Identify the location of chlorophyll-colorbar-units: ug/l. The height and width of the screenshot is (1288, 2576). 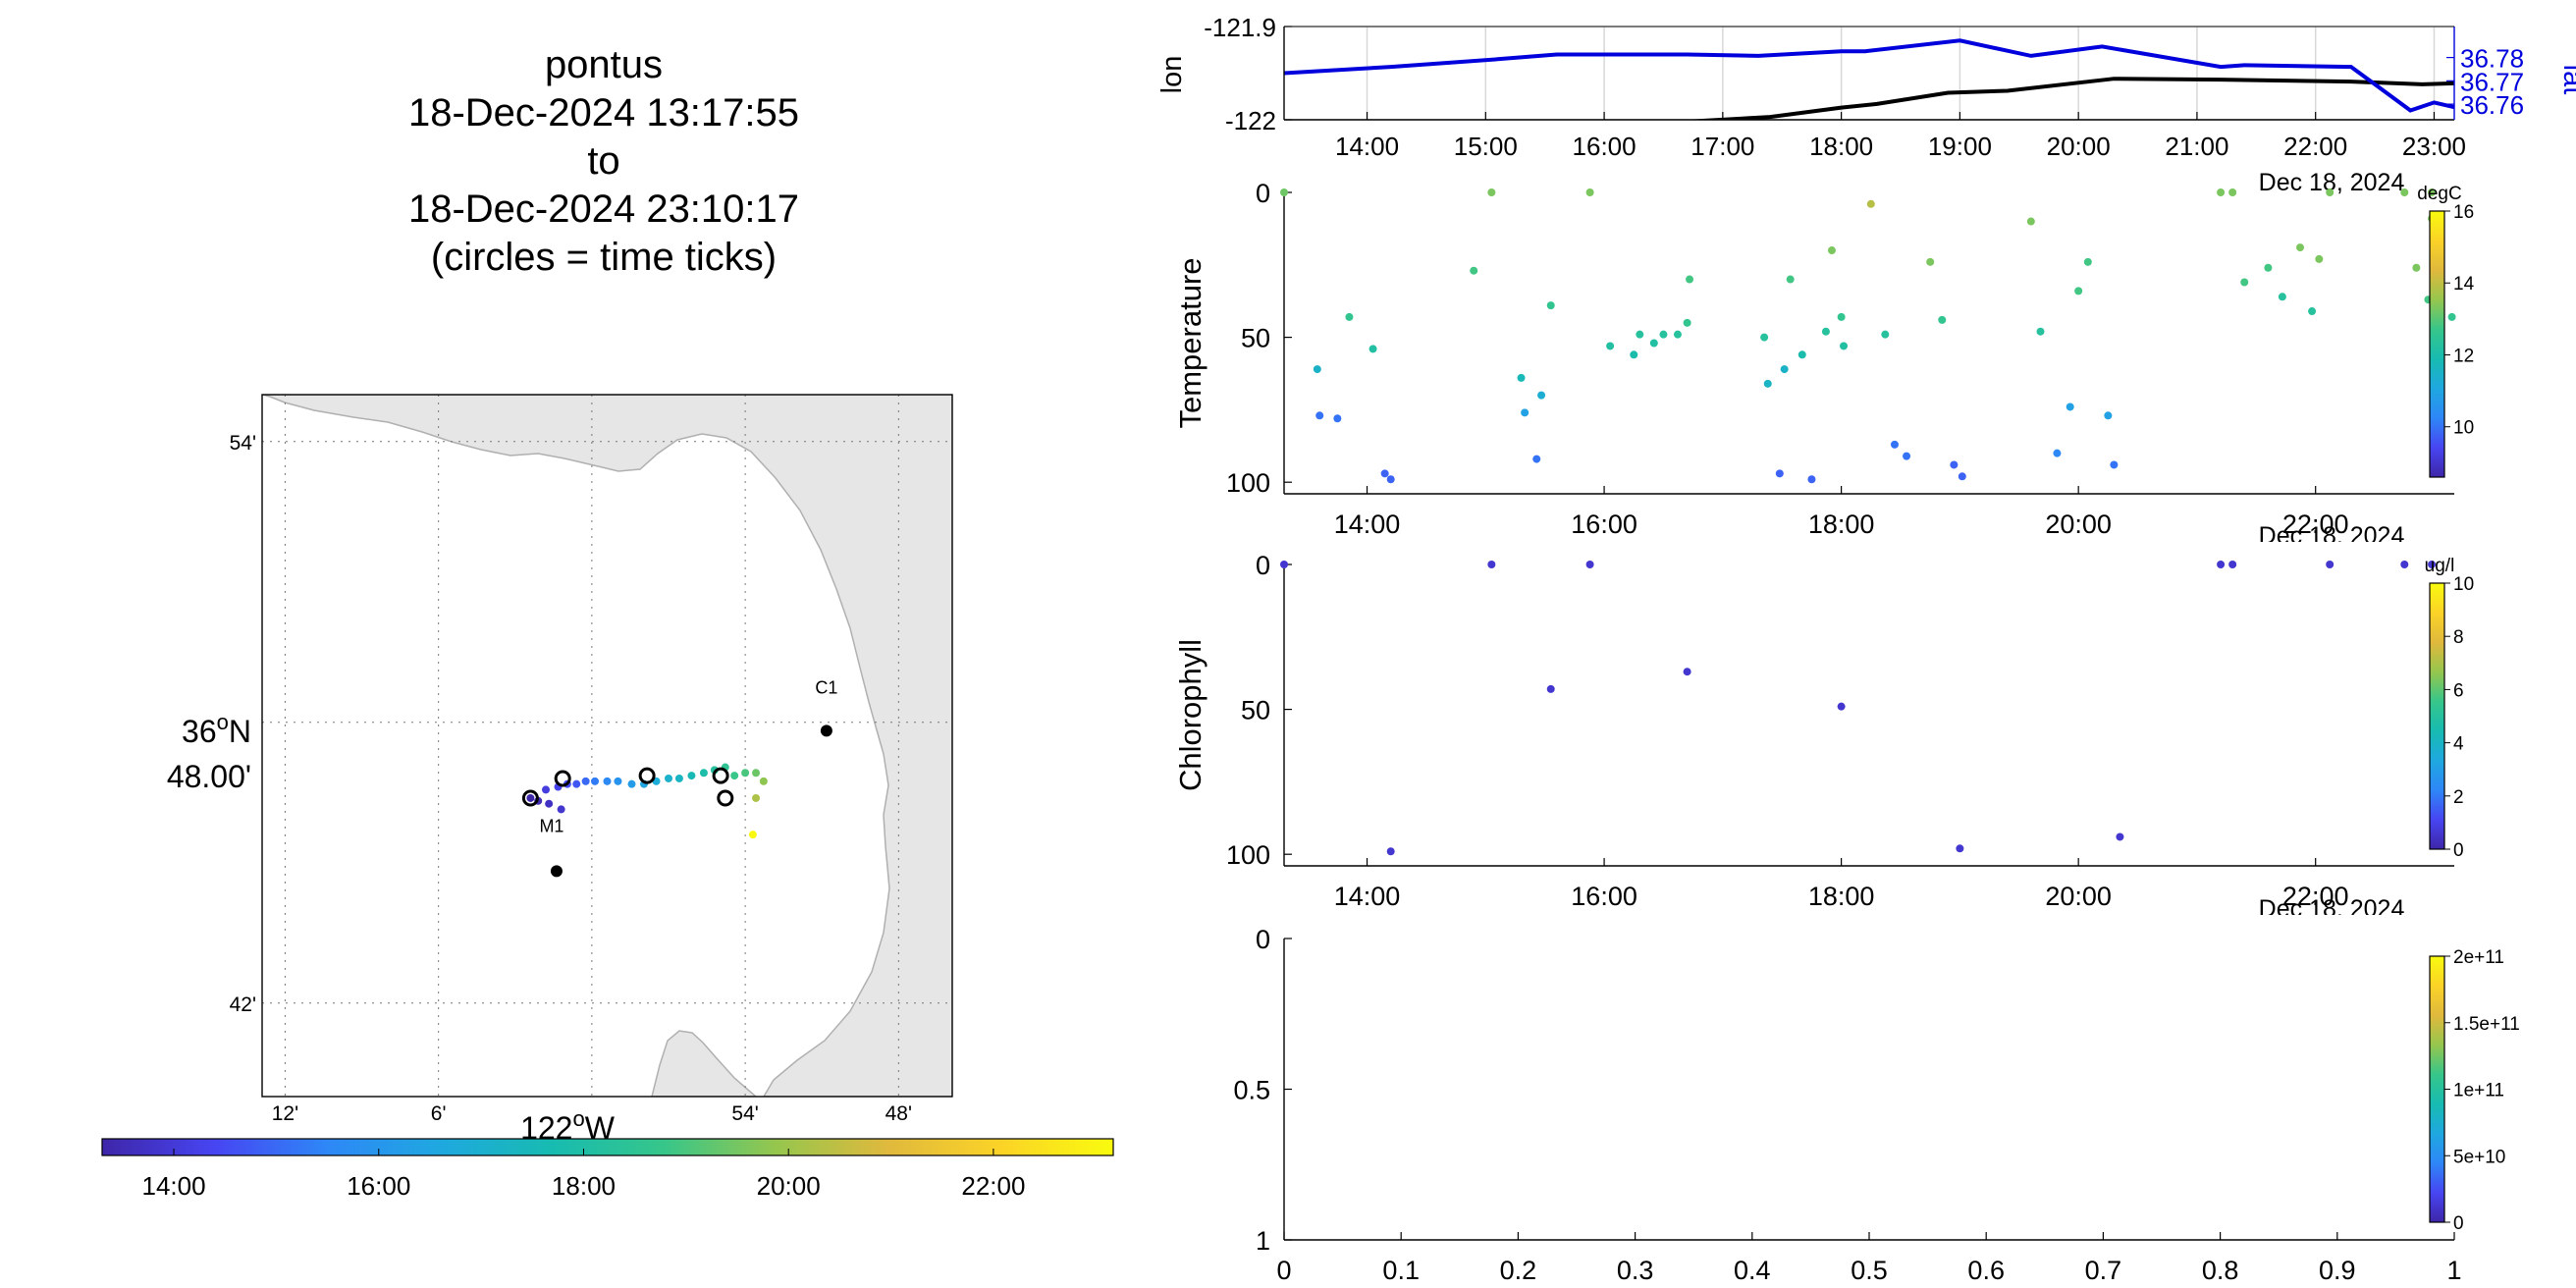
(2440, 566).